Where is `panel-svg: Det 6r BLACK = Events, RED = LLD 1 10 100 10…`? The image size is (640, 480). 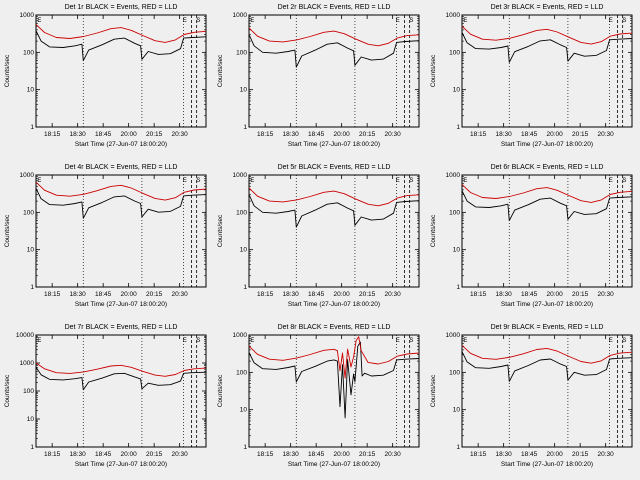 panel-svg: Det 6r BLACK = Events, RED = LLD 1 10 100 10… is located at coordinates (531, 236).